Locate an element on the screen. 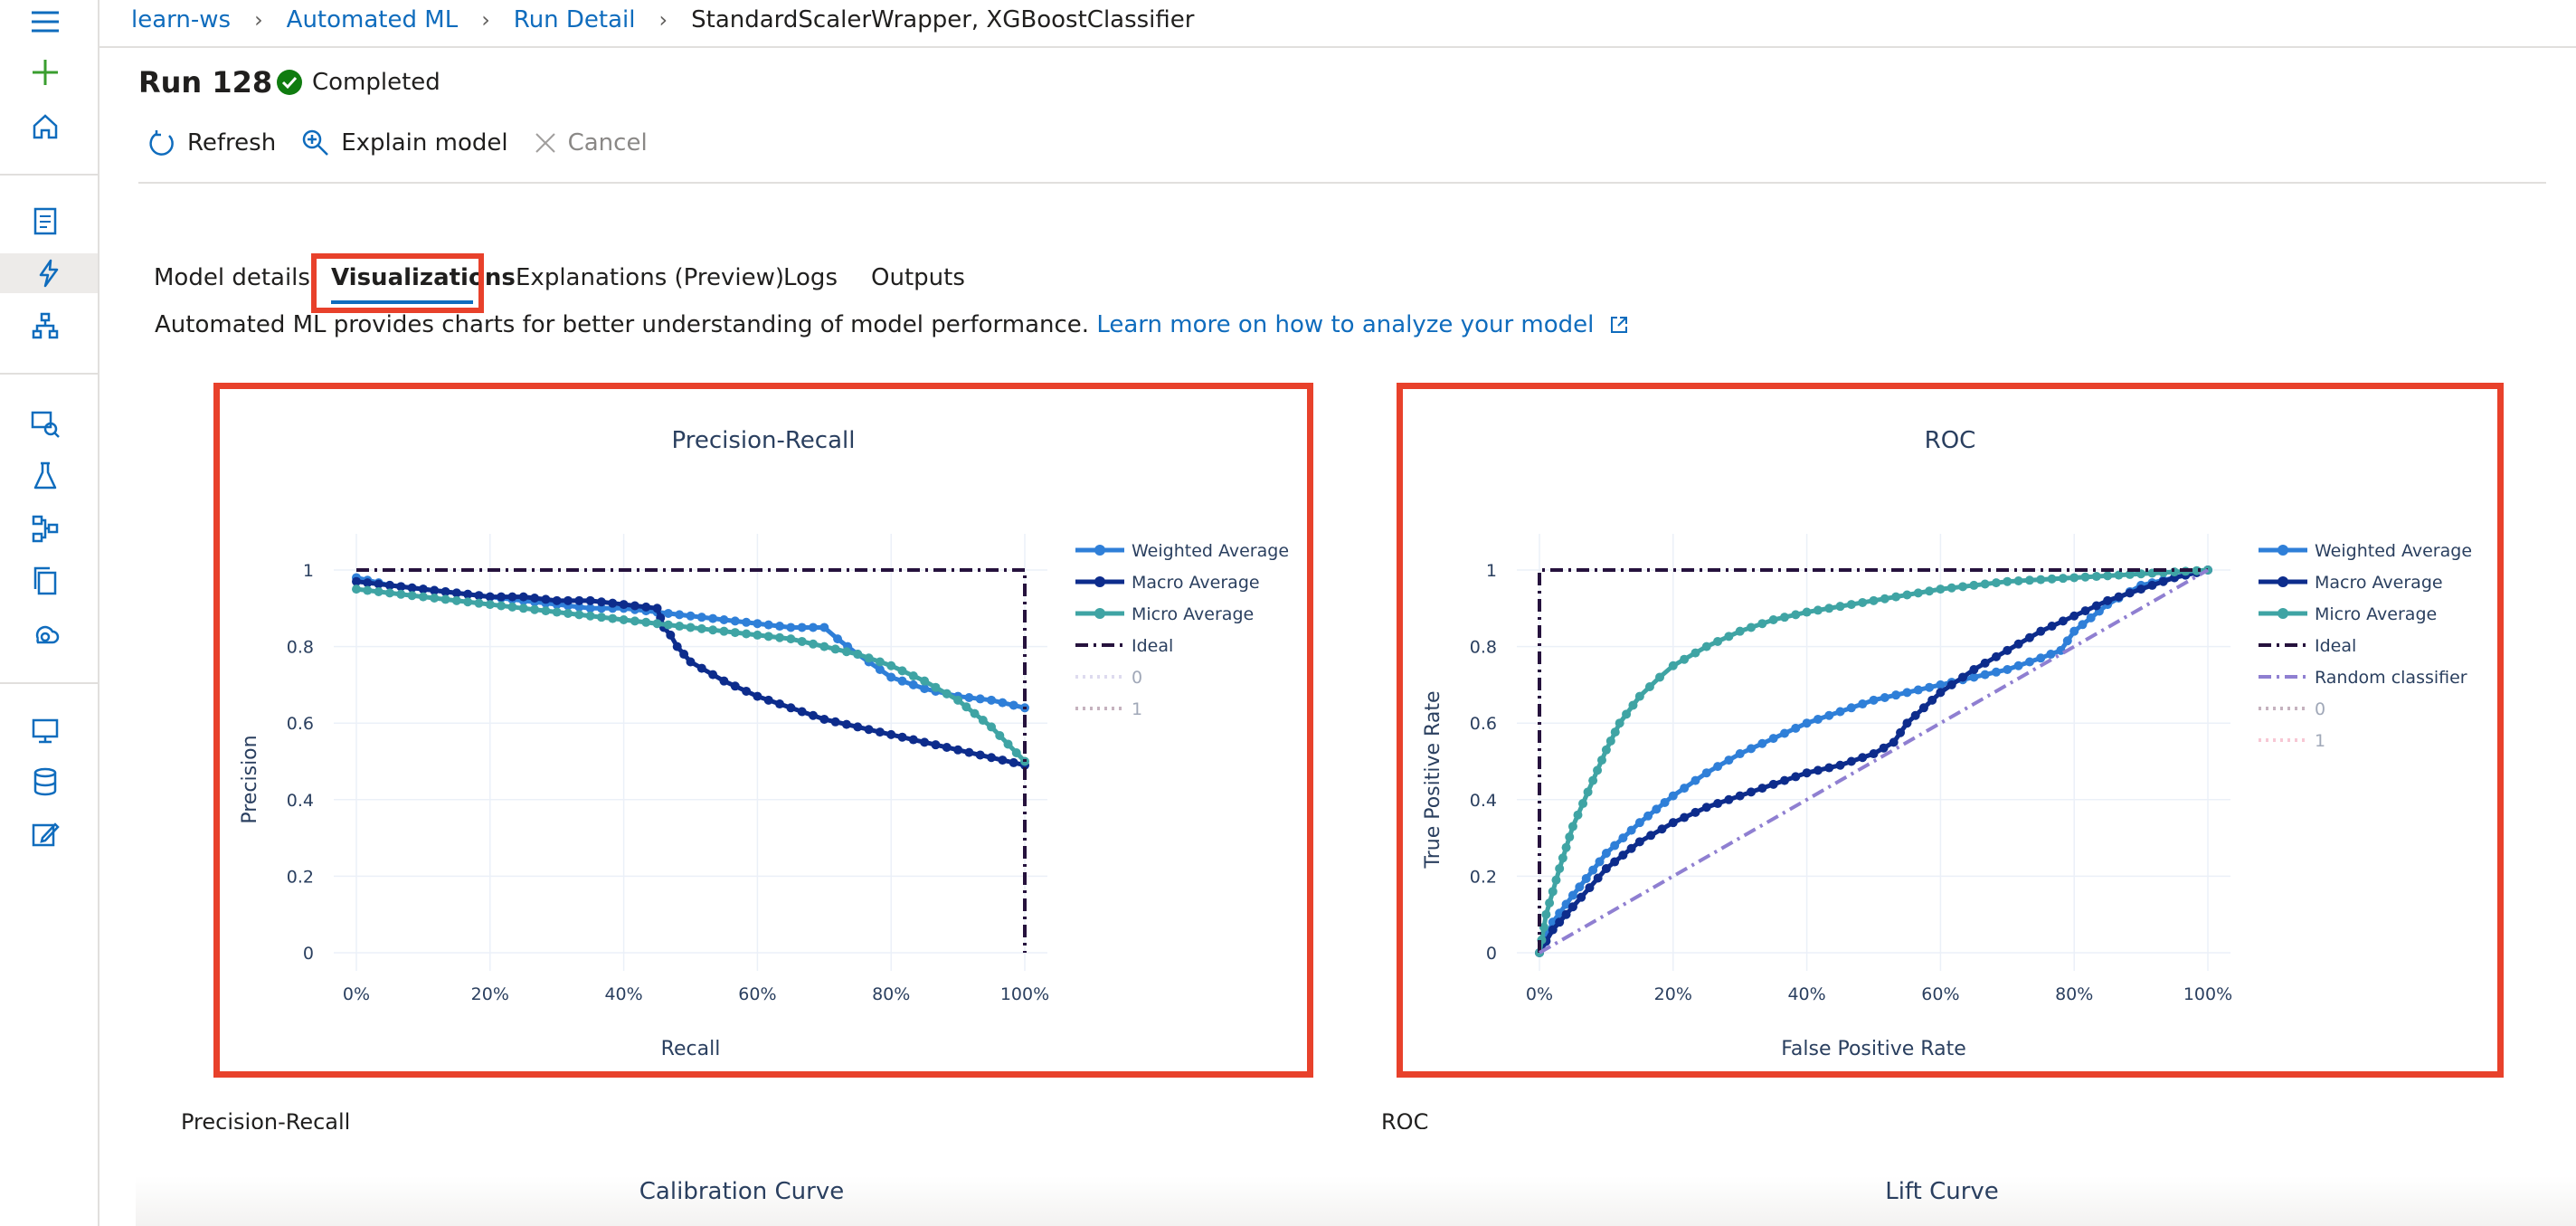  pipelines-icon is located at coordinates (45, 528).